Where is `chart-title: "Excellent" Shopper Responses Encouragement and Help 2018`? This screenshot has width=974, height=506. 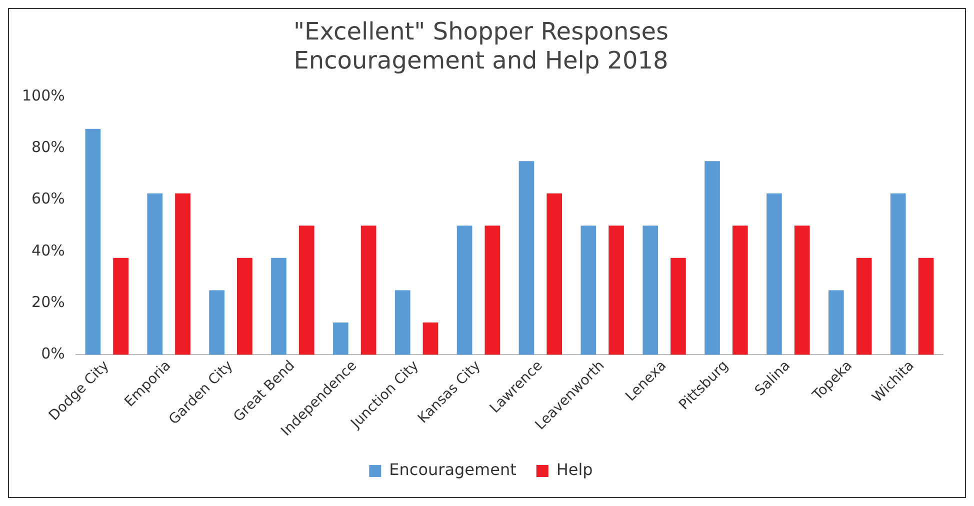
chart-title: "Excellent" Shopper Responses Encouragement and Help 2018 is located at coordinates (481, 46).